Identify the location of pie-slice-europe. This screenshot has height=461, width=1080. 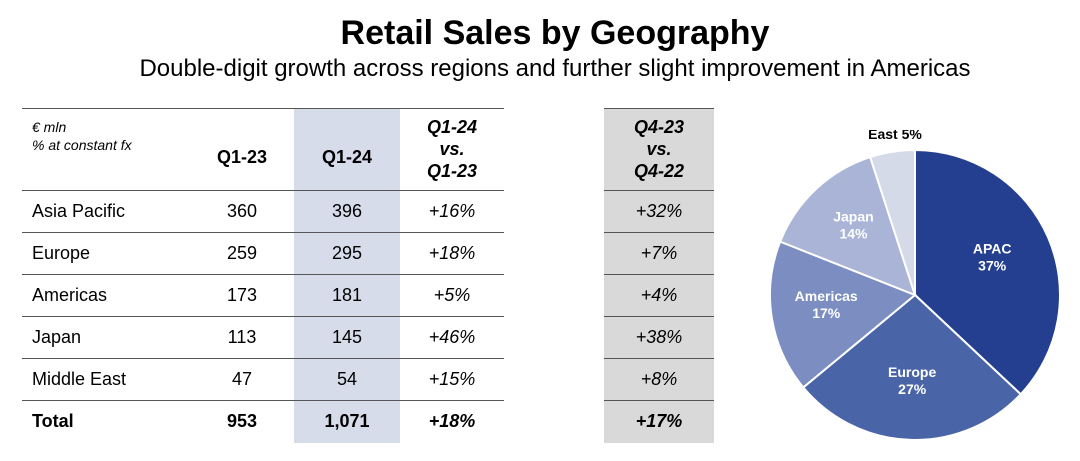
(912, 367).